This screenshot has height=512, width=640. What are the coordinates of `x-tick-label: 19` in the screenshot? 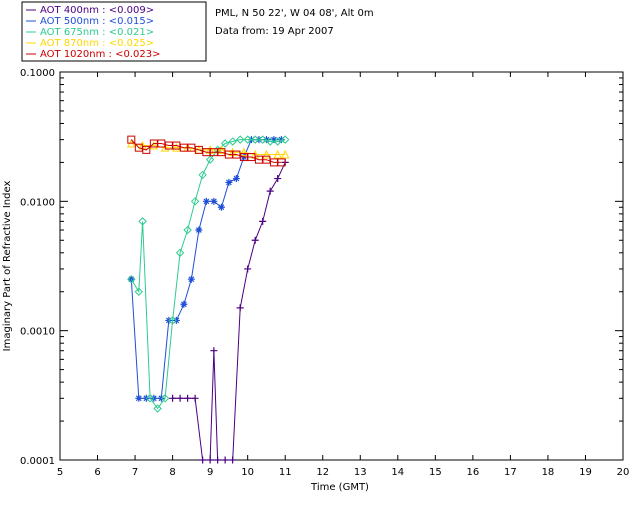 It's located at (585, 472).